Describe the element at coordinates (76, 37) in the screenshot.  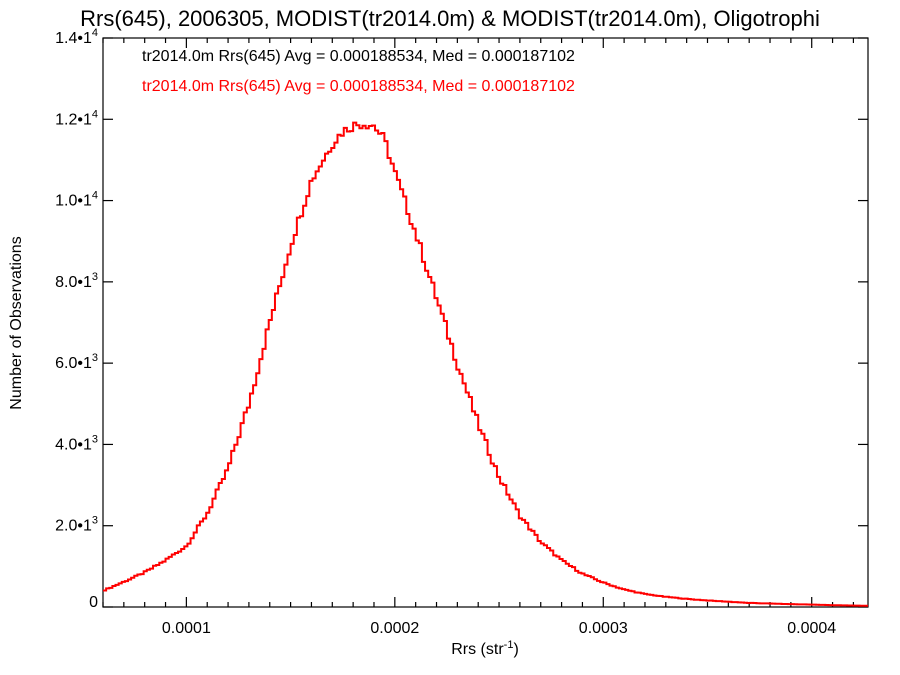
I see `y-tick-label: 1.4•14` at that location.